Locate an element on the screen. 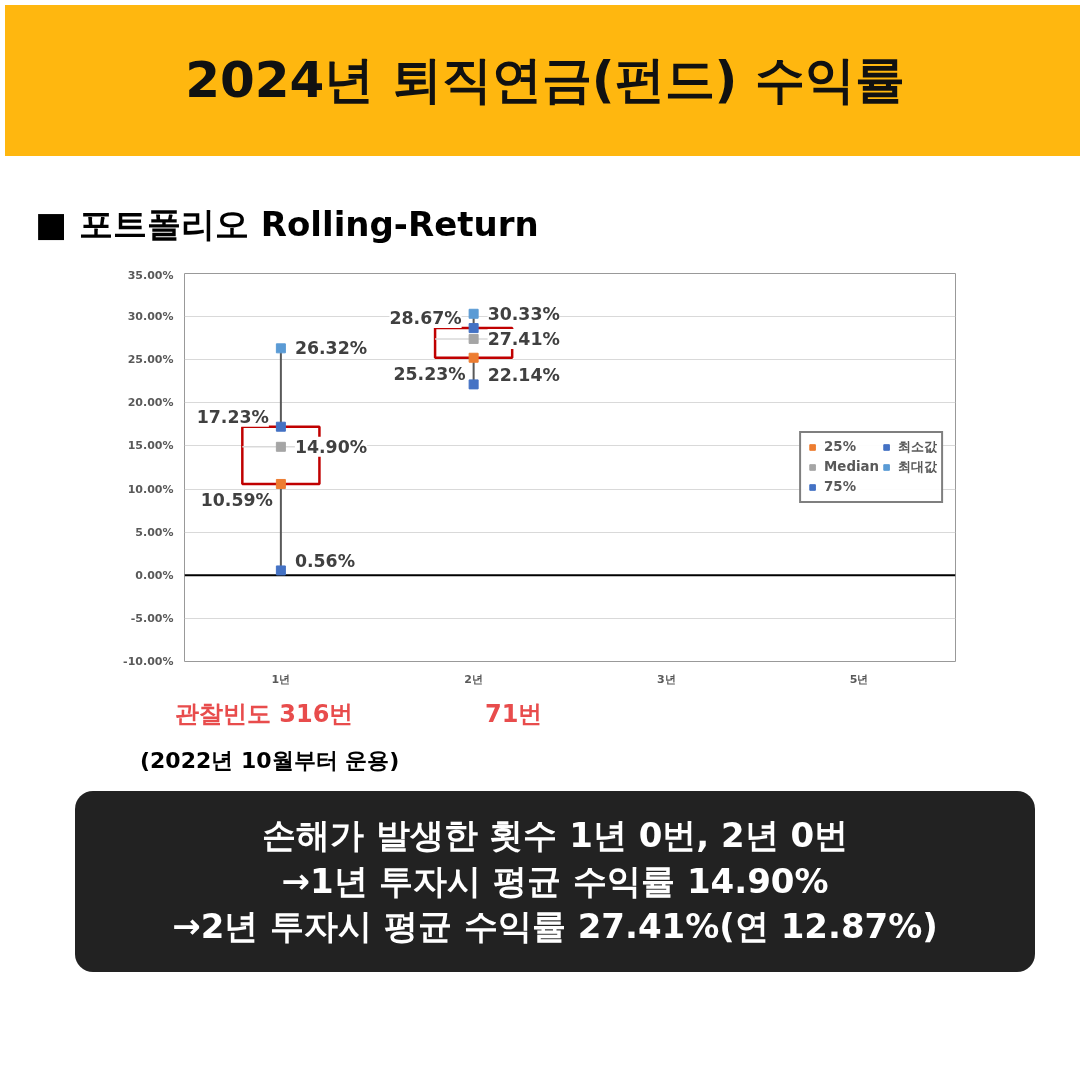  y-tick-label: 35.00% is located at coordinates (150, 275).